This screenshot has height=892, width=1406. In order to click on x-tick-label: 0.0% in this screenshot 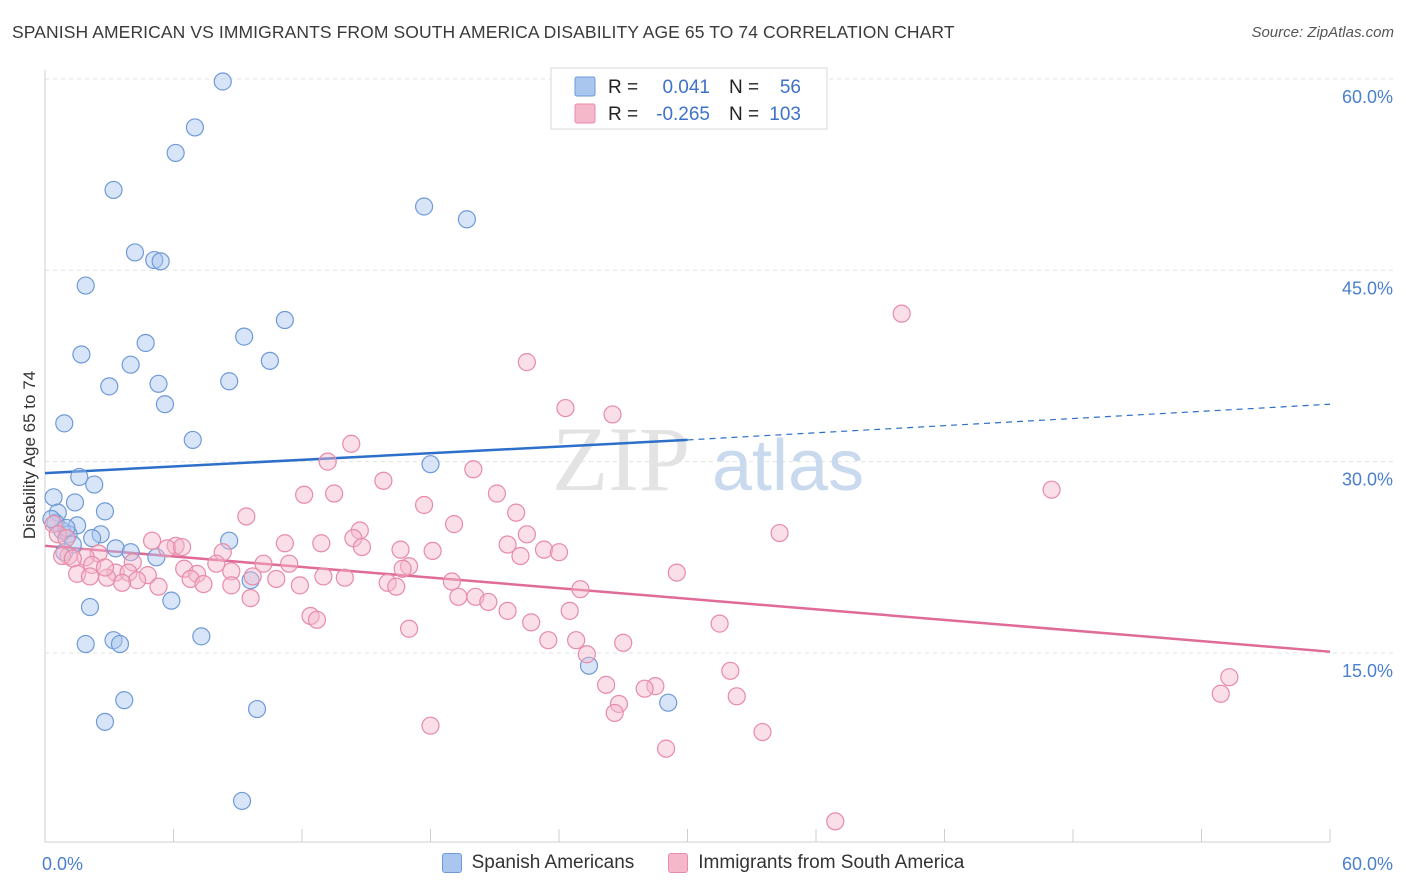, I will do `click(62, 864)`.